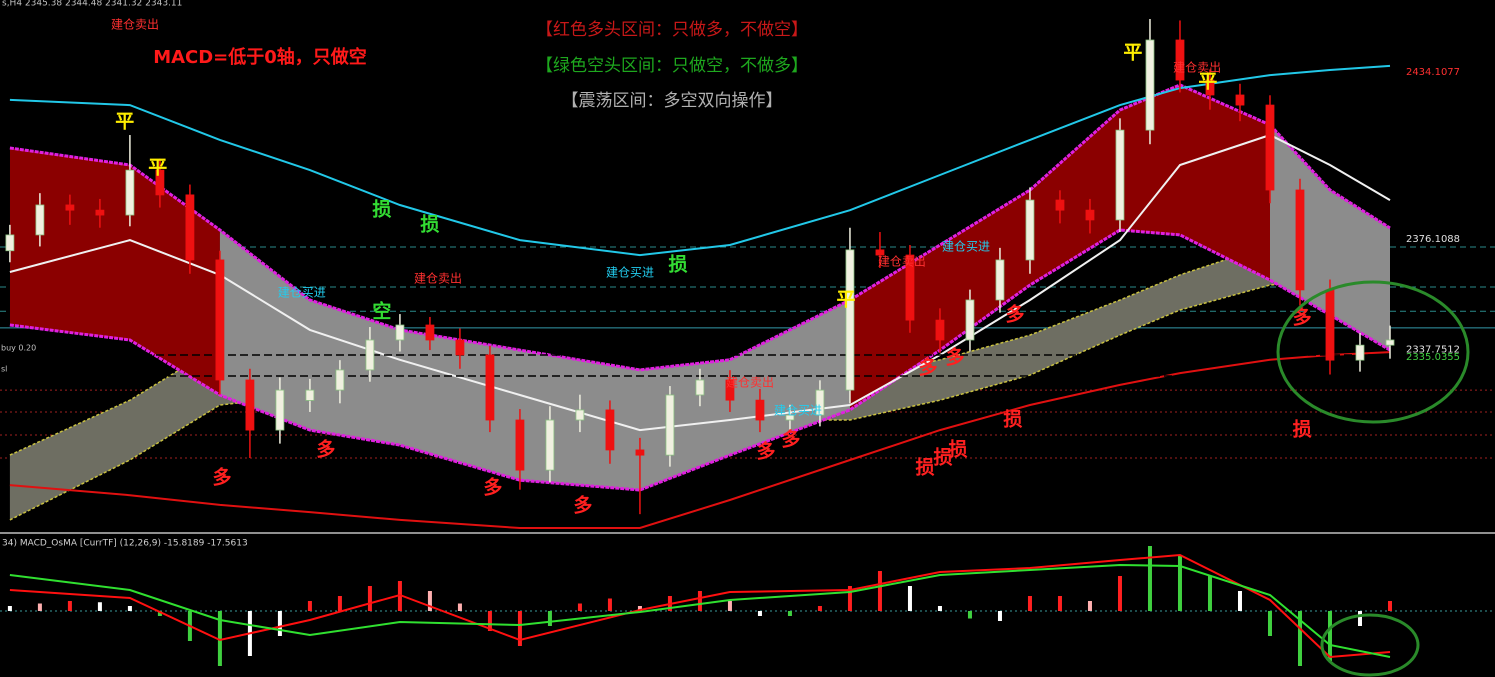  What do you see at coordinates (381, 311) in the screenshot?
I see `annotation: 空` at bounding box center [381, 311].